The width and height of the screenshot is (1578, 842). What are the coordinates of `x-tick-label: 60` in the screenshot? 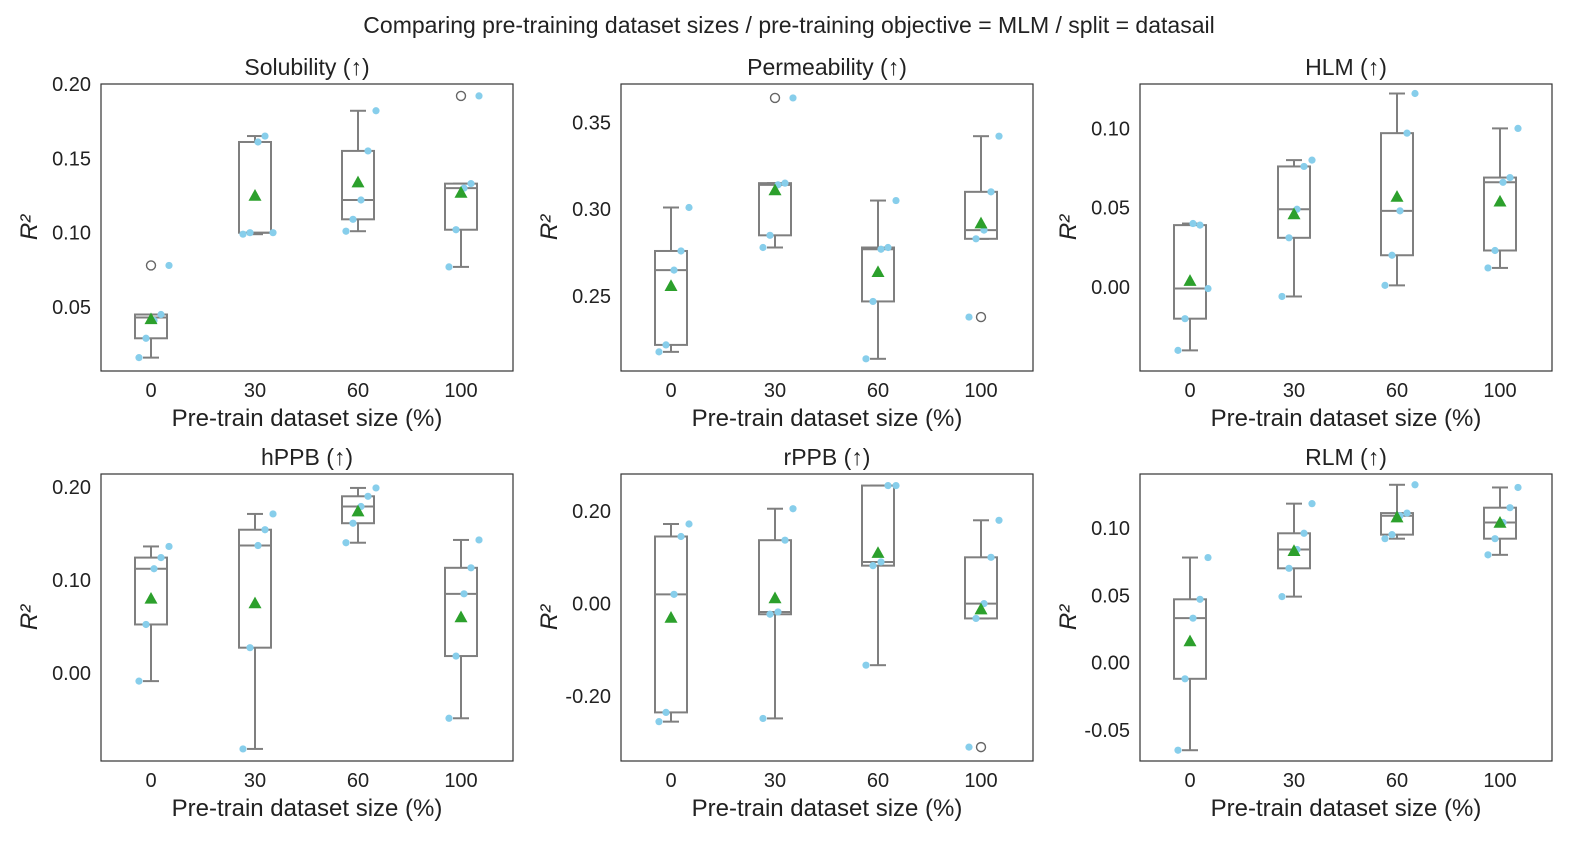 It's located at (1397, 391).